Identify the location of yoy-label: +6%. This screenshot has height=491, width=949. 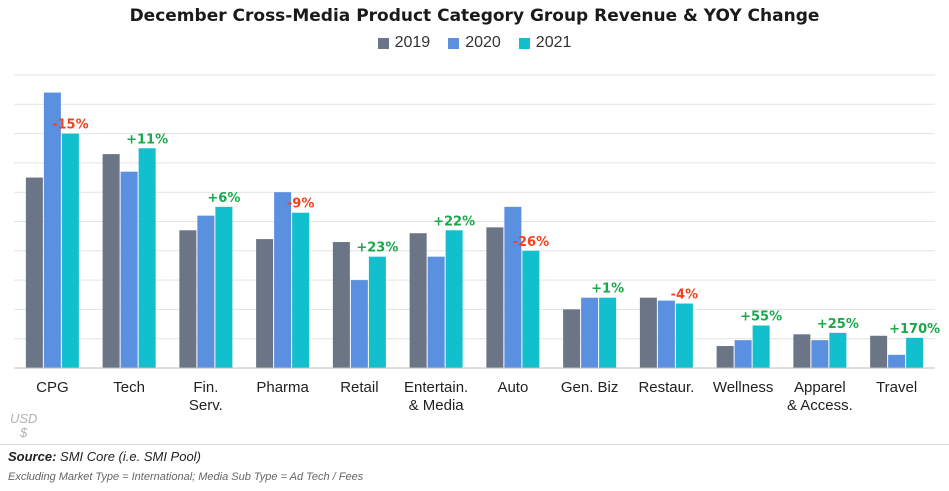
(223, 198).